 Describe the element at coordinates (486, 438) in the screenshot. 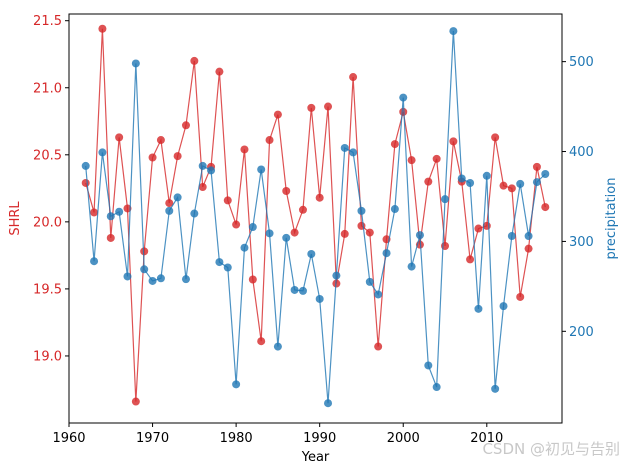

I see `x-tick-label: 2010` at that location.